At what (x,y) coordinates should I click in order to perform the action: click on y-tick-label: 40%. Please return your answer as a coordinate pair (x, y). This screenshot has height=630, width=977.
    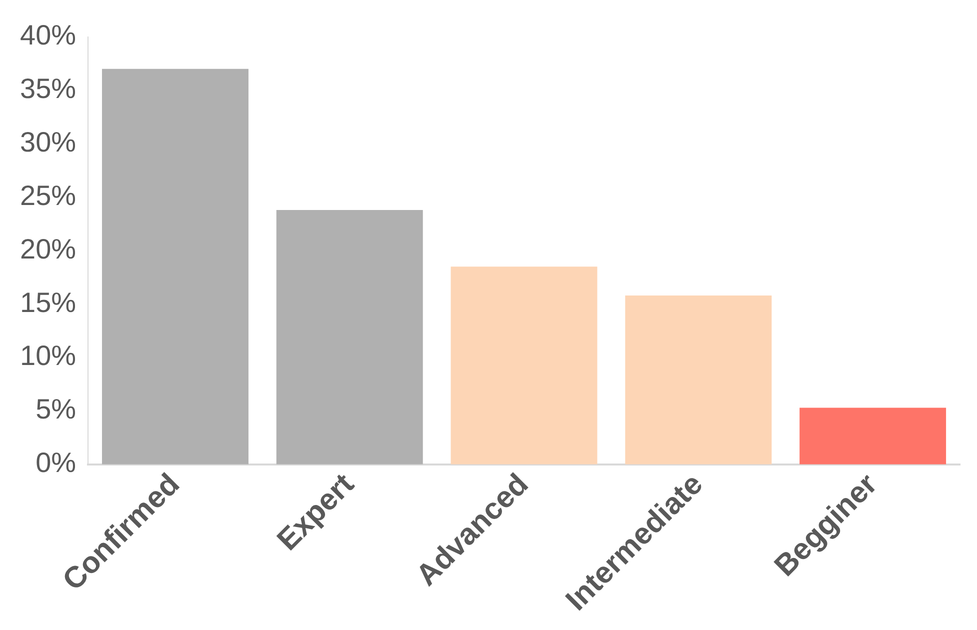
    Looking at the image, I should click on (48, 35).